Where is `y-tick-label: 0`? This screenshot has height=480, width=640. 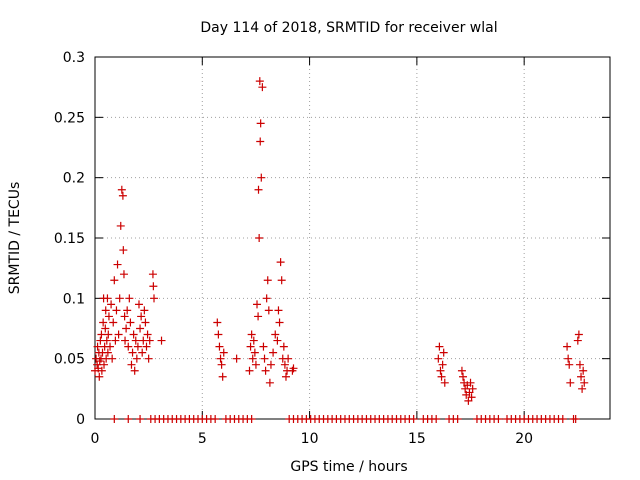 y-tick-label: 0 is located at coordinates (80, 420).